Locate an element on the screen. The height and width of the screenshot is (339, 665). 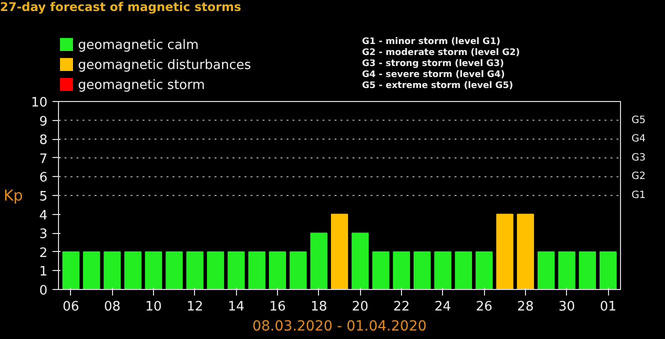
y-tick-label: 8 is located at coordinates (43, 140).